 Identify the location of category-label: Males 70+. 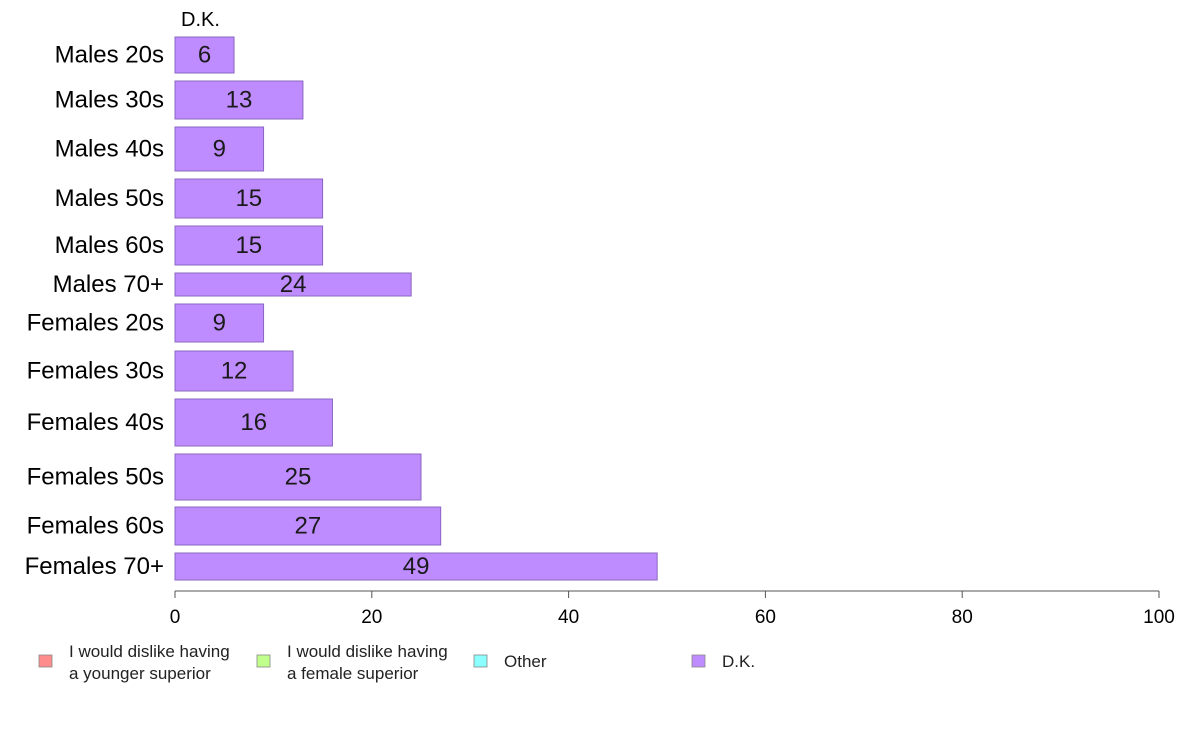
(108, 284).